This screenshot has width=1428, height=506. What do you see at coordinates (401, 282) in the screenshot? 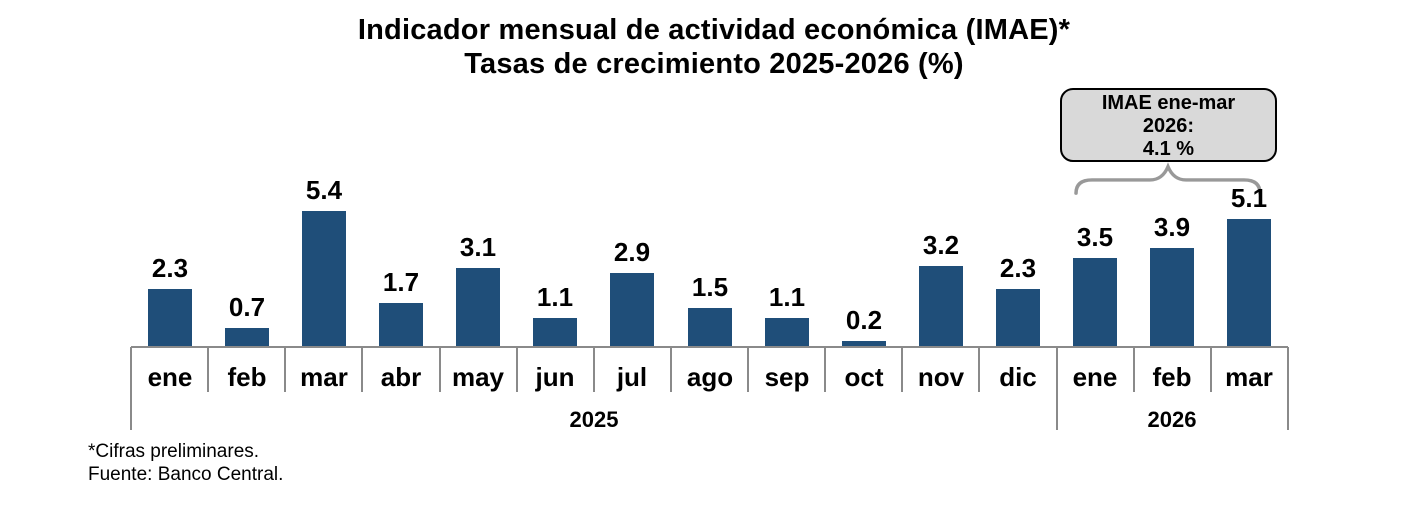
I see `value-label: 1.7` at bounding box center [401, 282].